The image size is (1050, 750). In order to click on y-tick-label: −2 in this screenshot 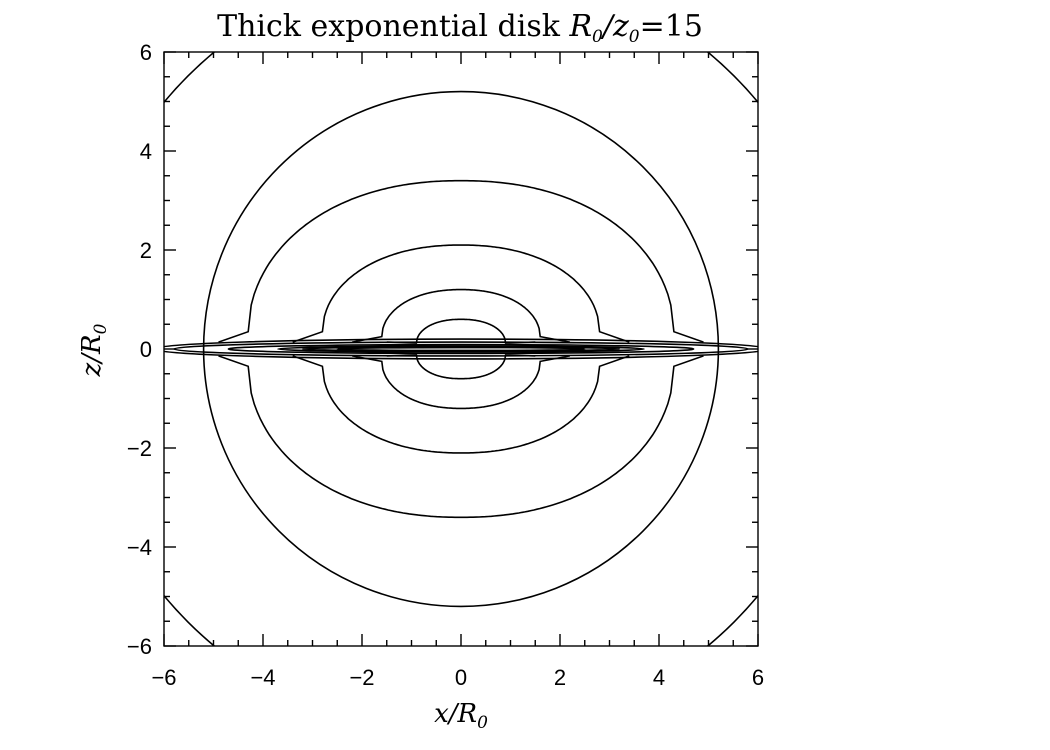, I will do `click(139, 448)`.